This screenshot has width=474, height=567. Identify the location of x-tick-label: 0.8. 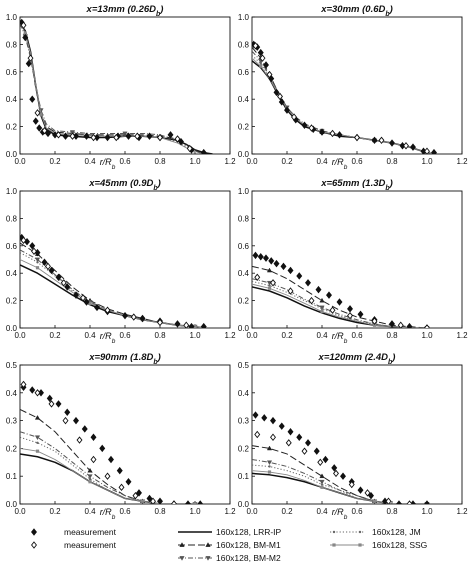
(160, 511).